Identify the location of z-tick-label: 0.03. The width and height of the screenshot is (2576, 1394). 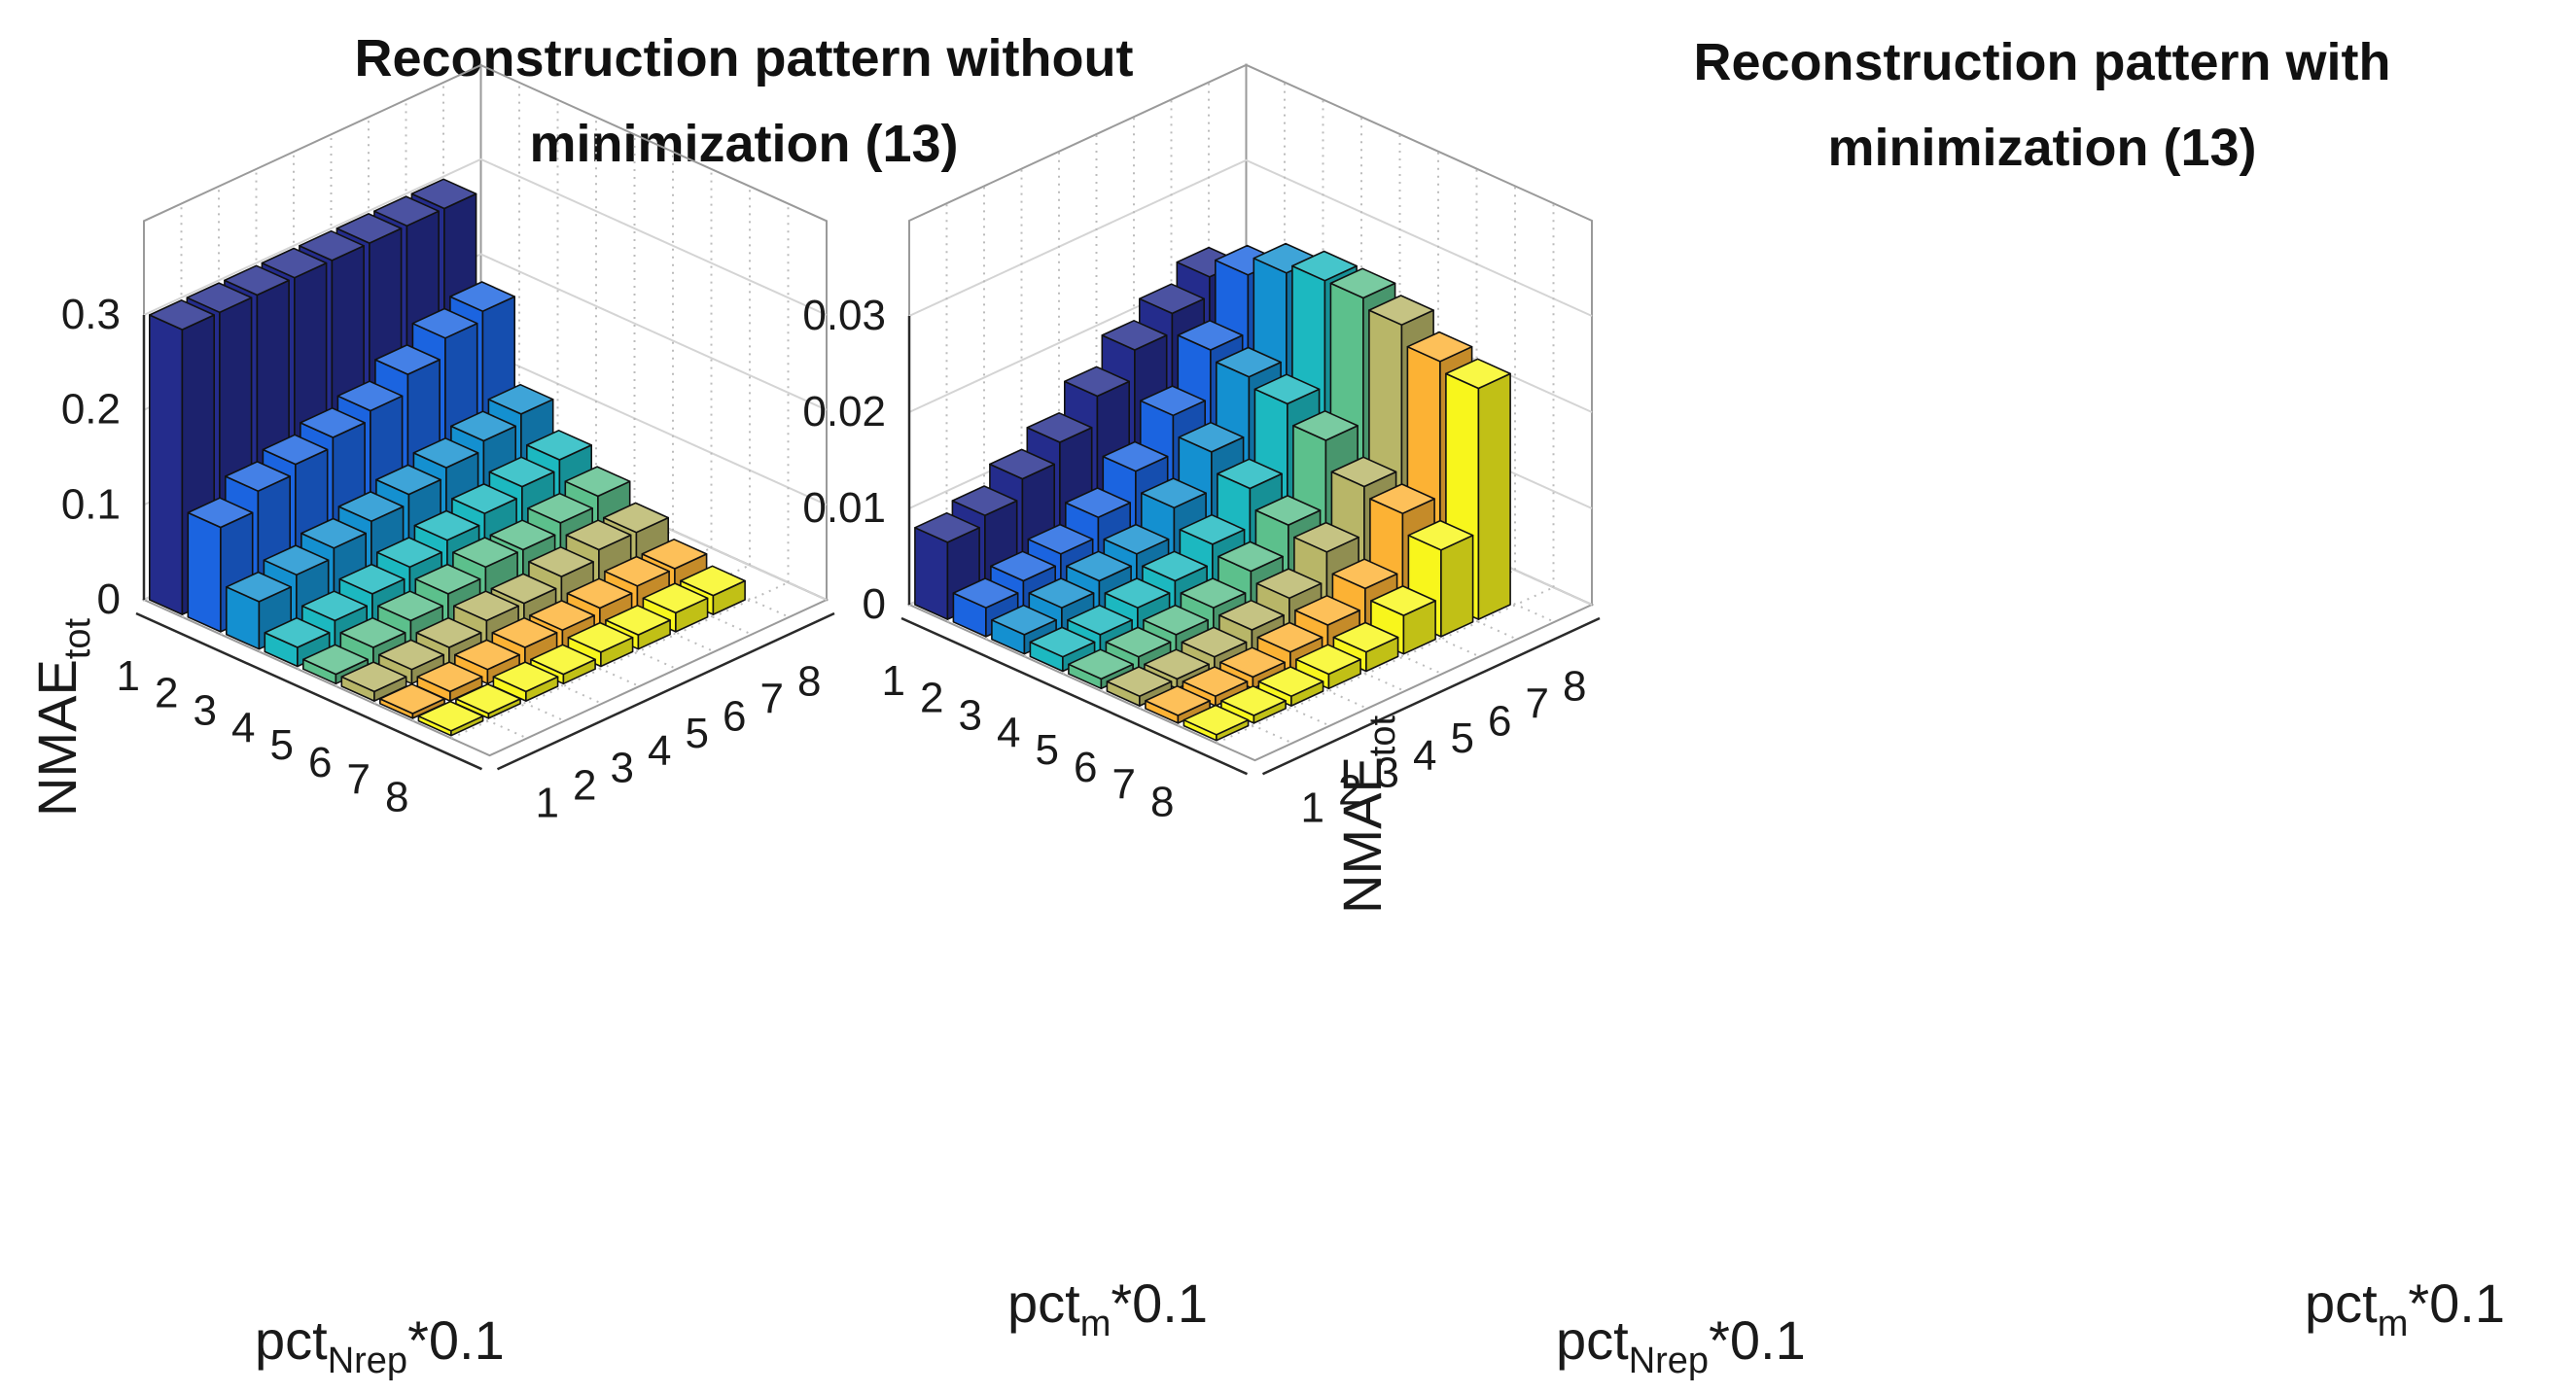
(844, 315).